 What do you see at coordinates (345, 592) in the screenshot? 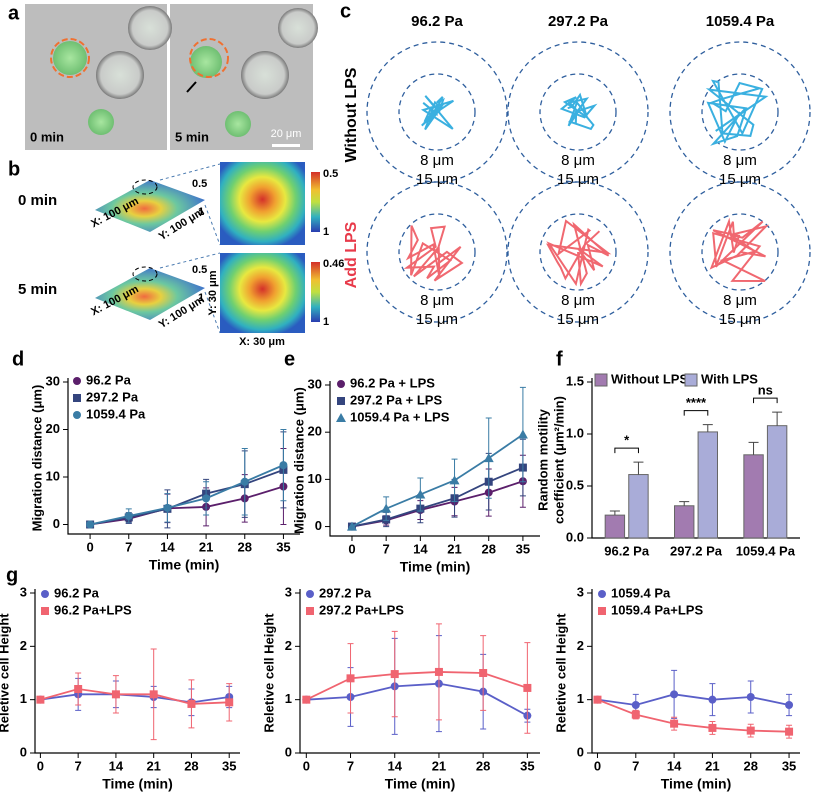
I see `legend-label: 297.2 Pa` at bounding box center [345, 592].